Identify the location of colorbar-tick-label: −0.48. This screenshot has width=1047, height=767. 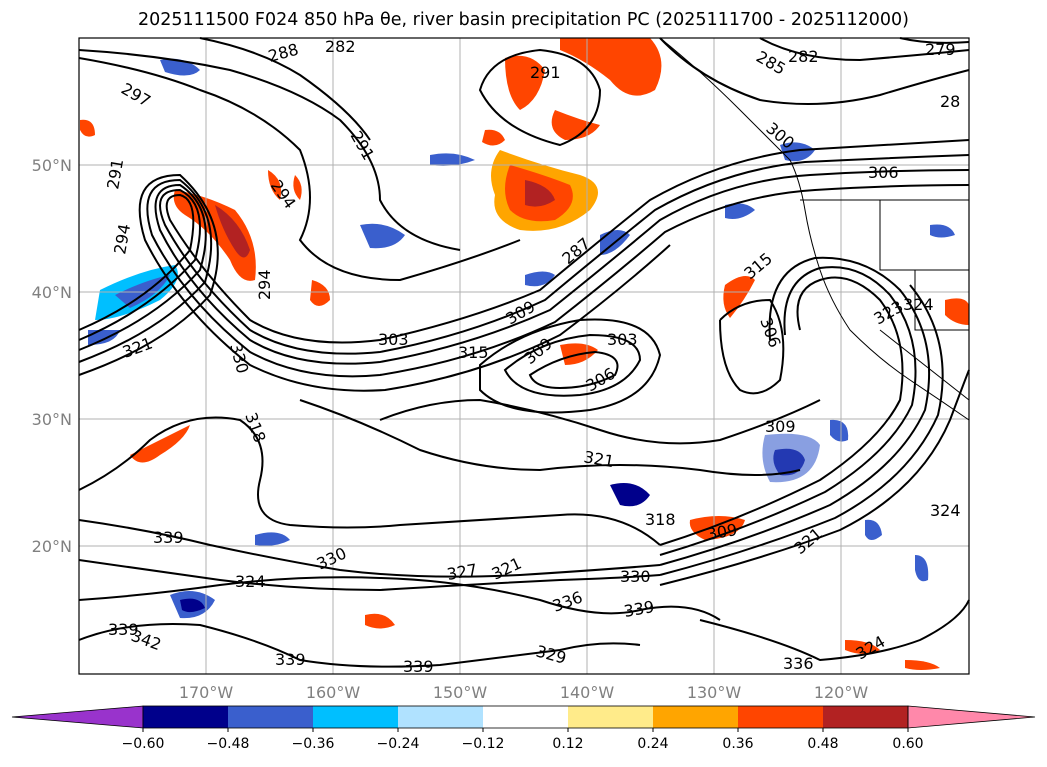
(228, 744).